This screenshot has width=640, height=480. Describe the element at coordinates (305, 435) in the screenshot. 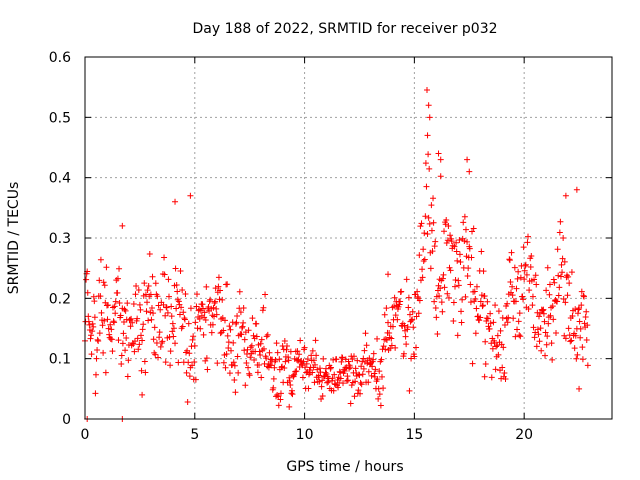

I see `x-tick-label: 10` at that location.